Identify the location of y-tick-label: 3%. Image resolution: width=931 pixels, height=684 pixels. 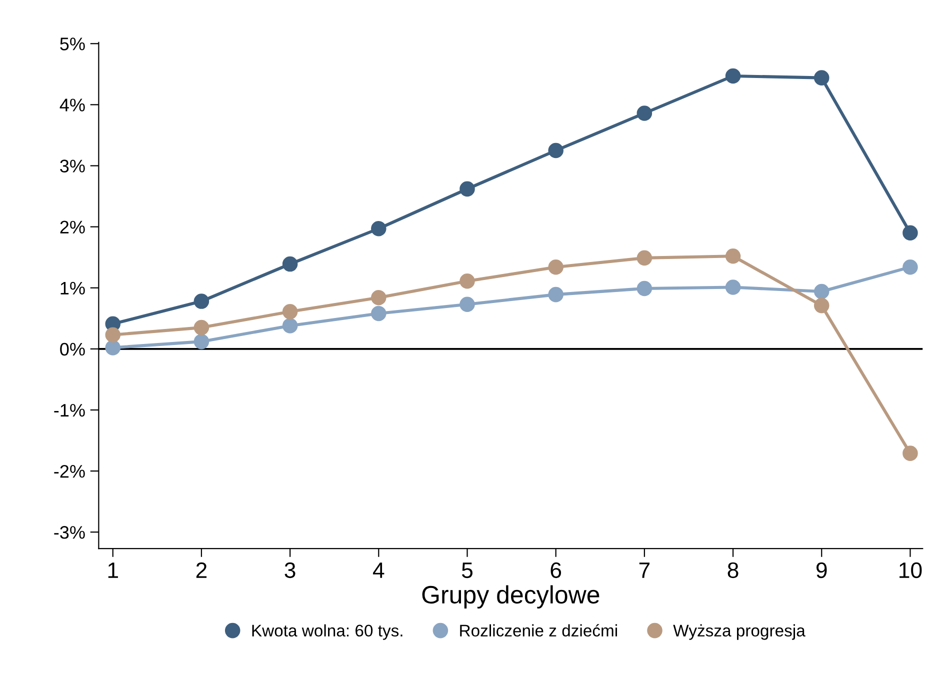
(72, 166).